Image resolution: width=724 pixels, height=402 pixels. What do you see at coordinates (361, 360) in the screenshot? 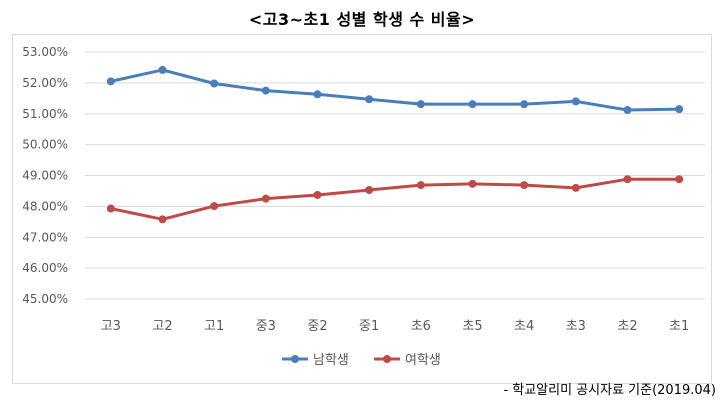
I see `legend: 남학생 여학생` at bounding box center [361, 360].